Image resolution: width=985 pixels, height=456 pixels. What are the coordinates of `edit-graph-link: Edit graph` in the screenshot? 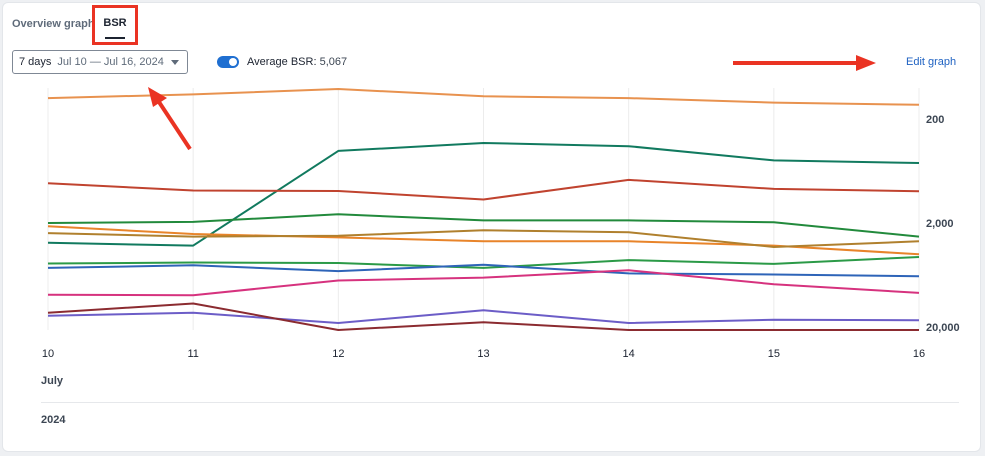 It's located at (931, 62).